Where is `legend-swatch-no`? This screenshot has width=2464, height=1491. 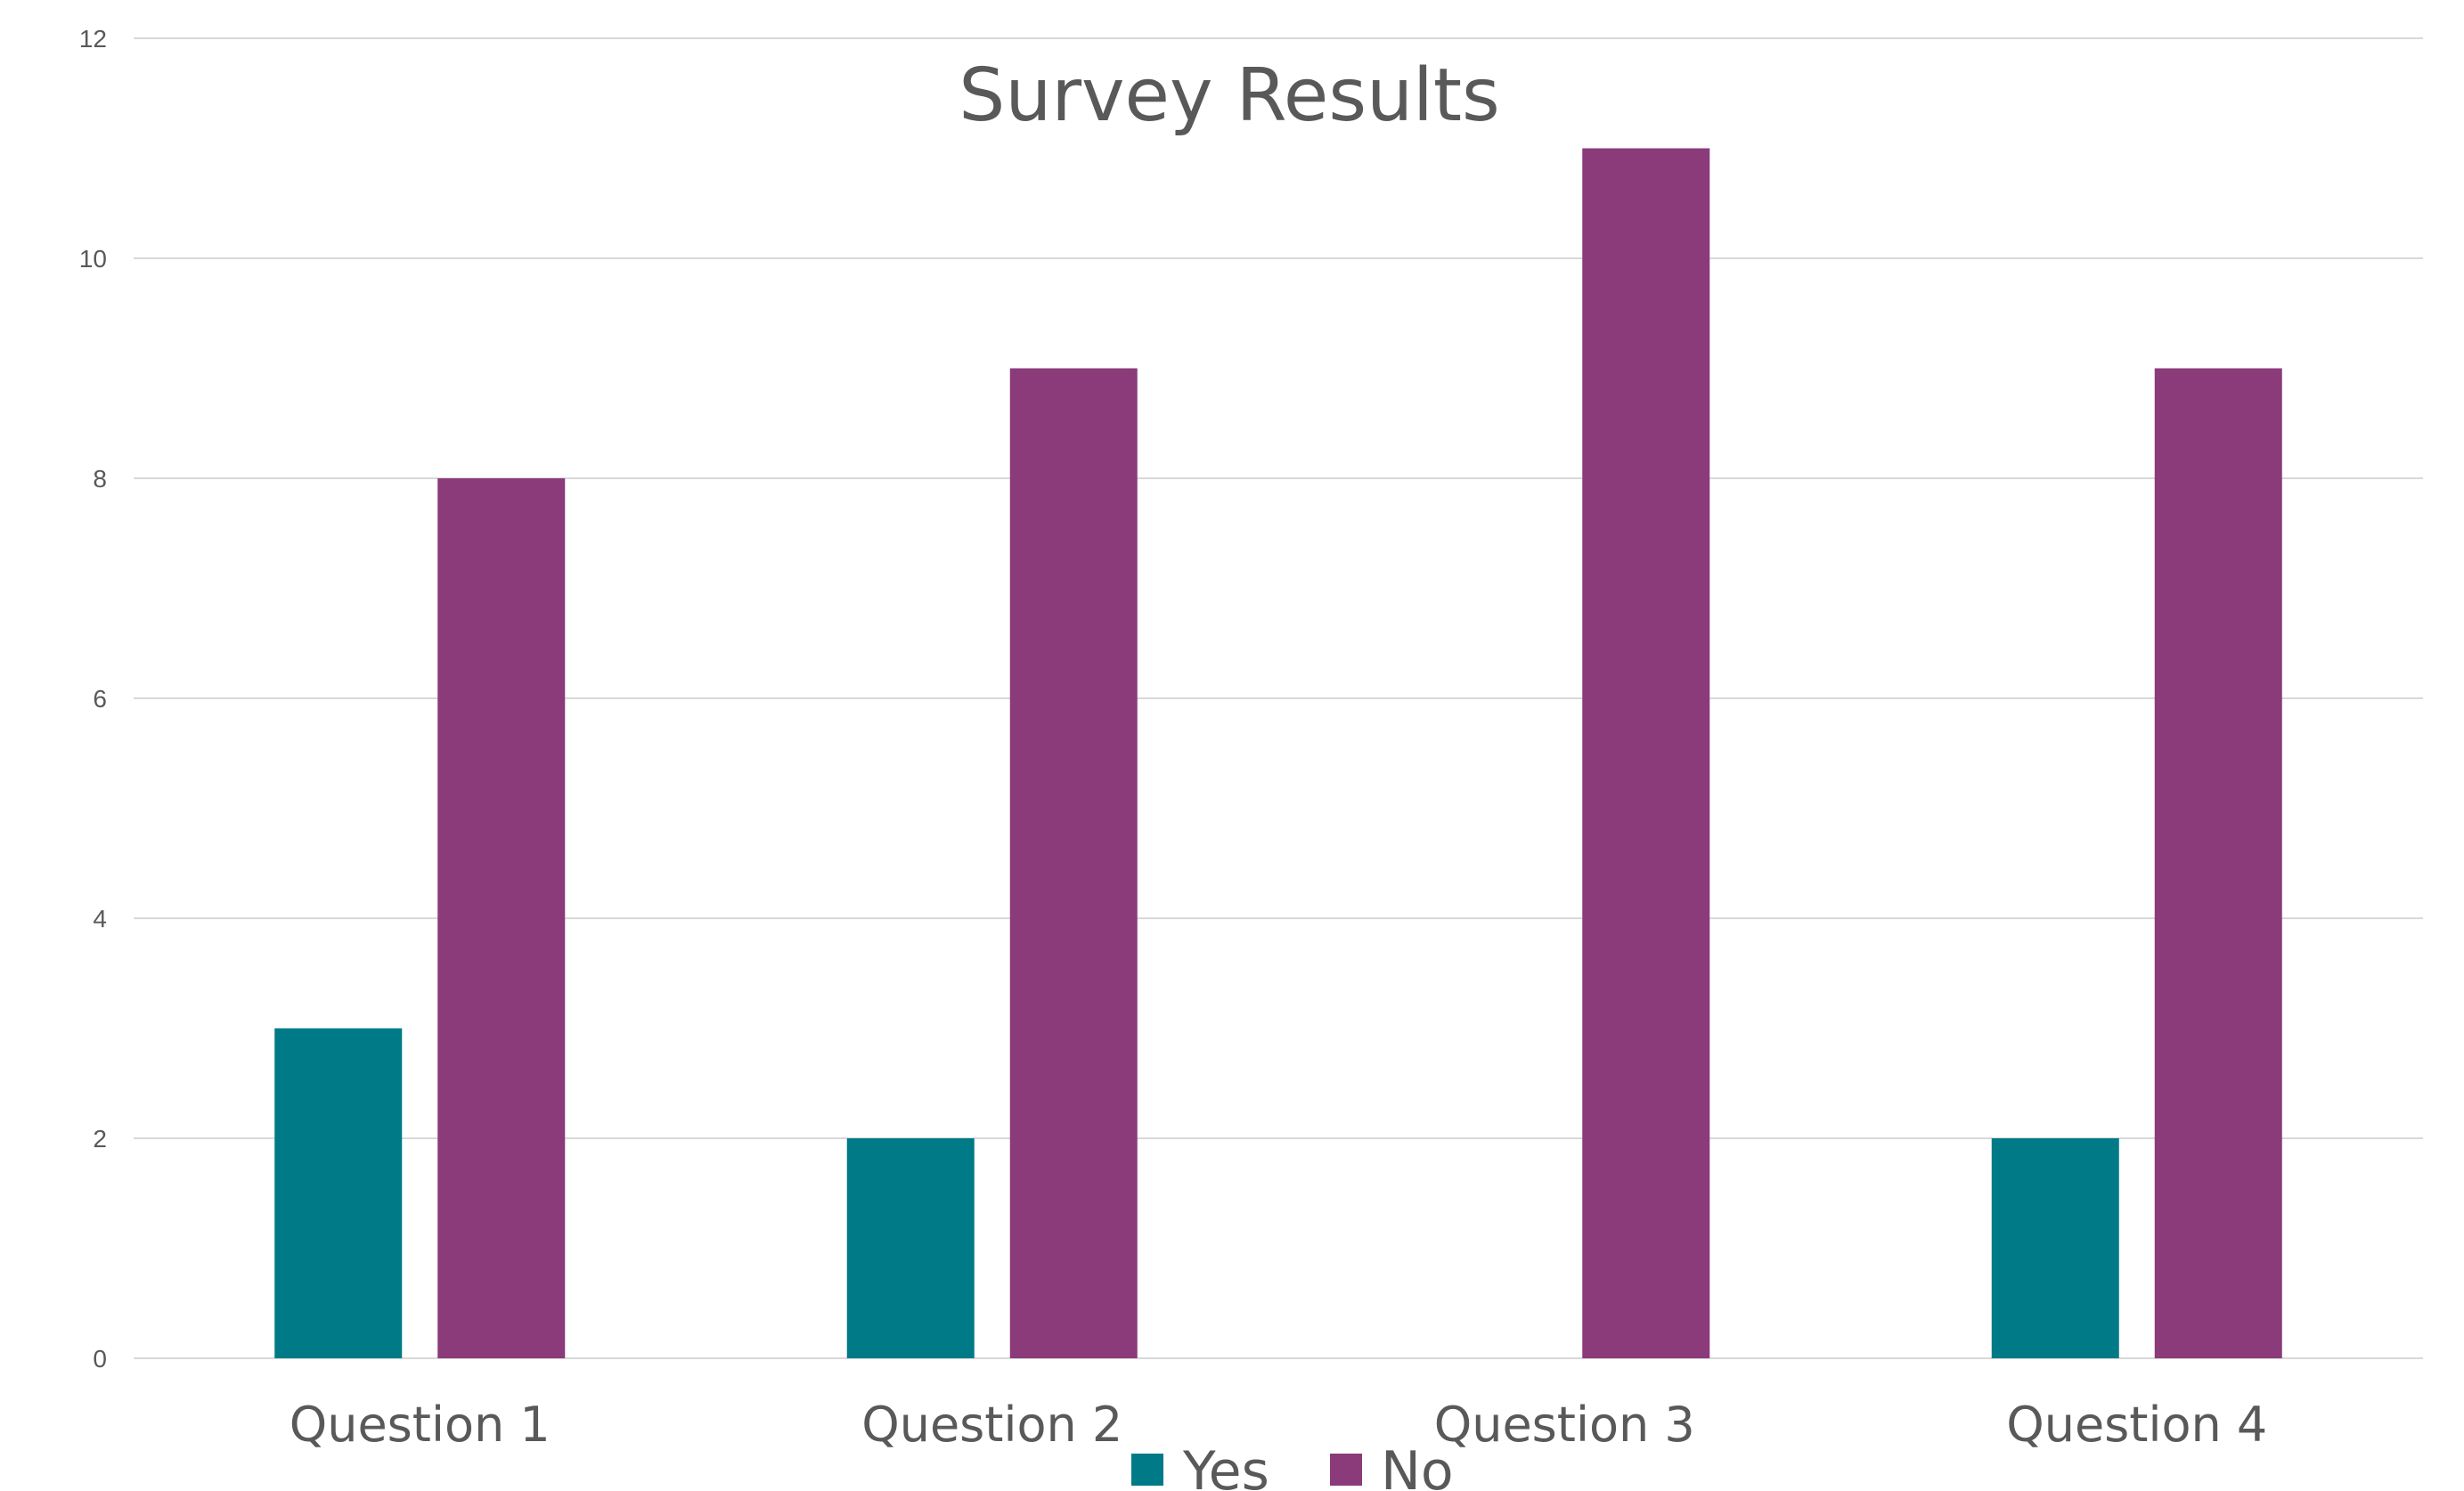
legend-swatch-no is located at coordinates (1346, 1470).